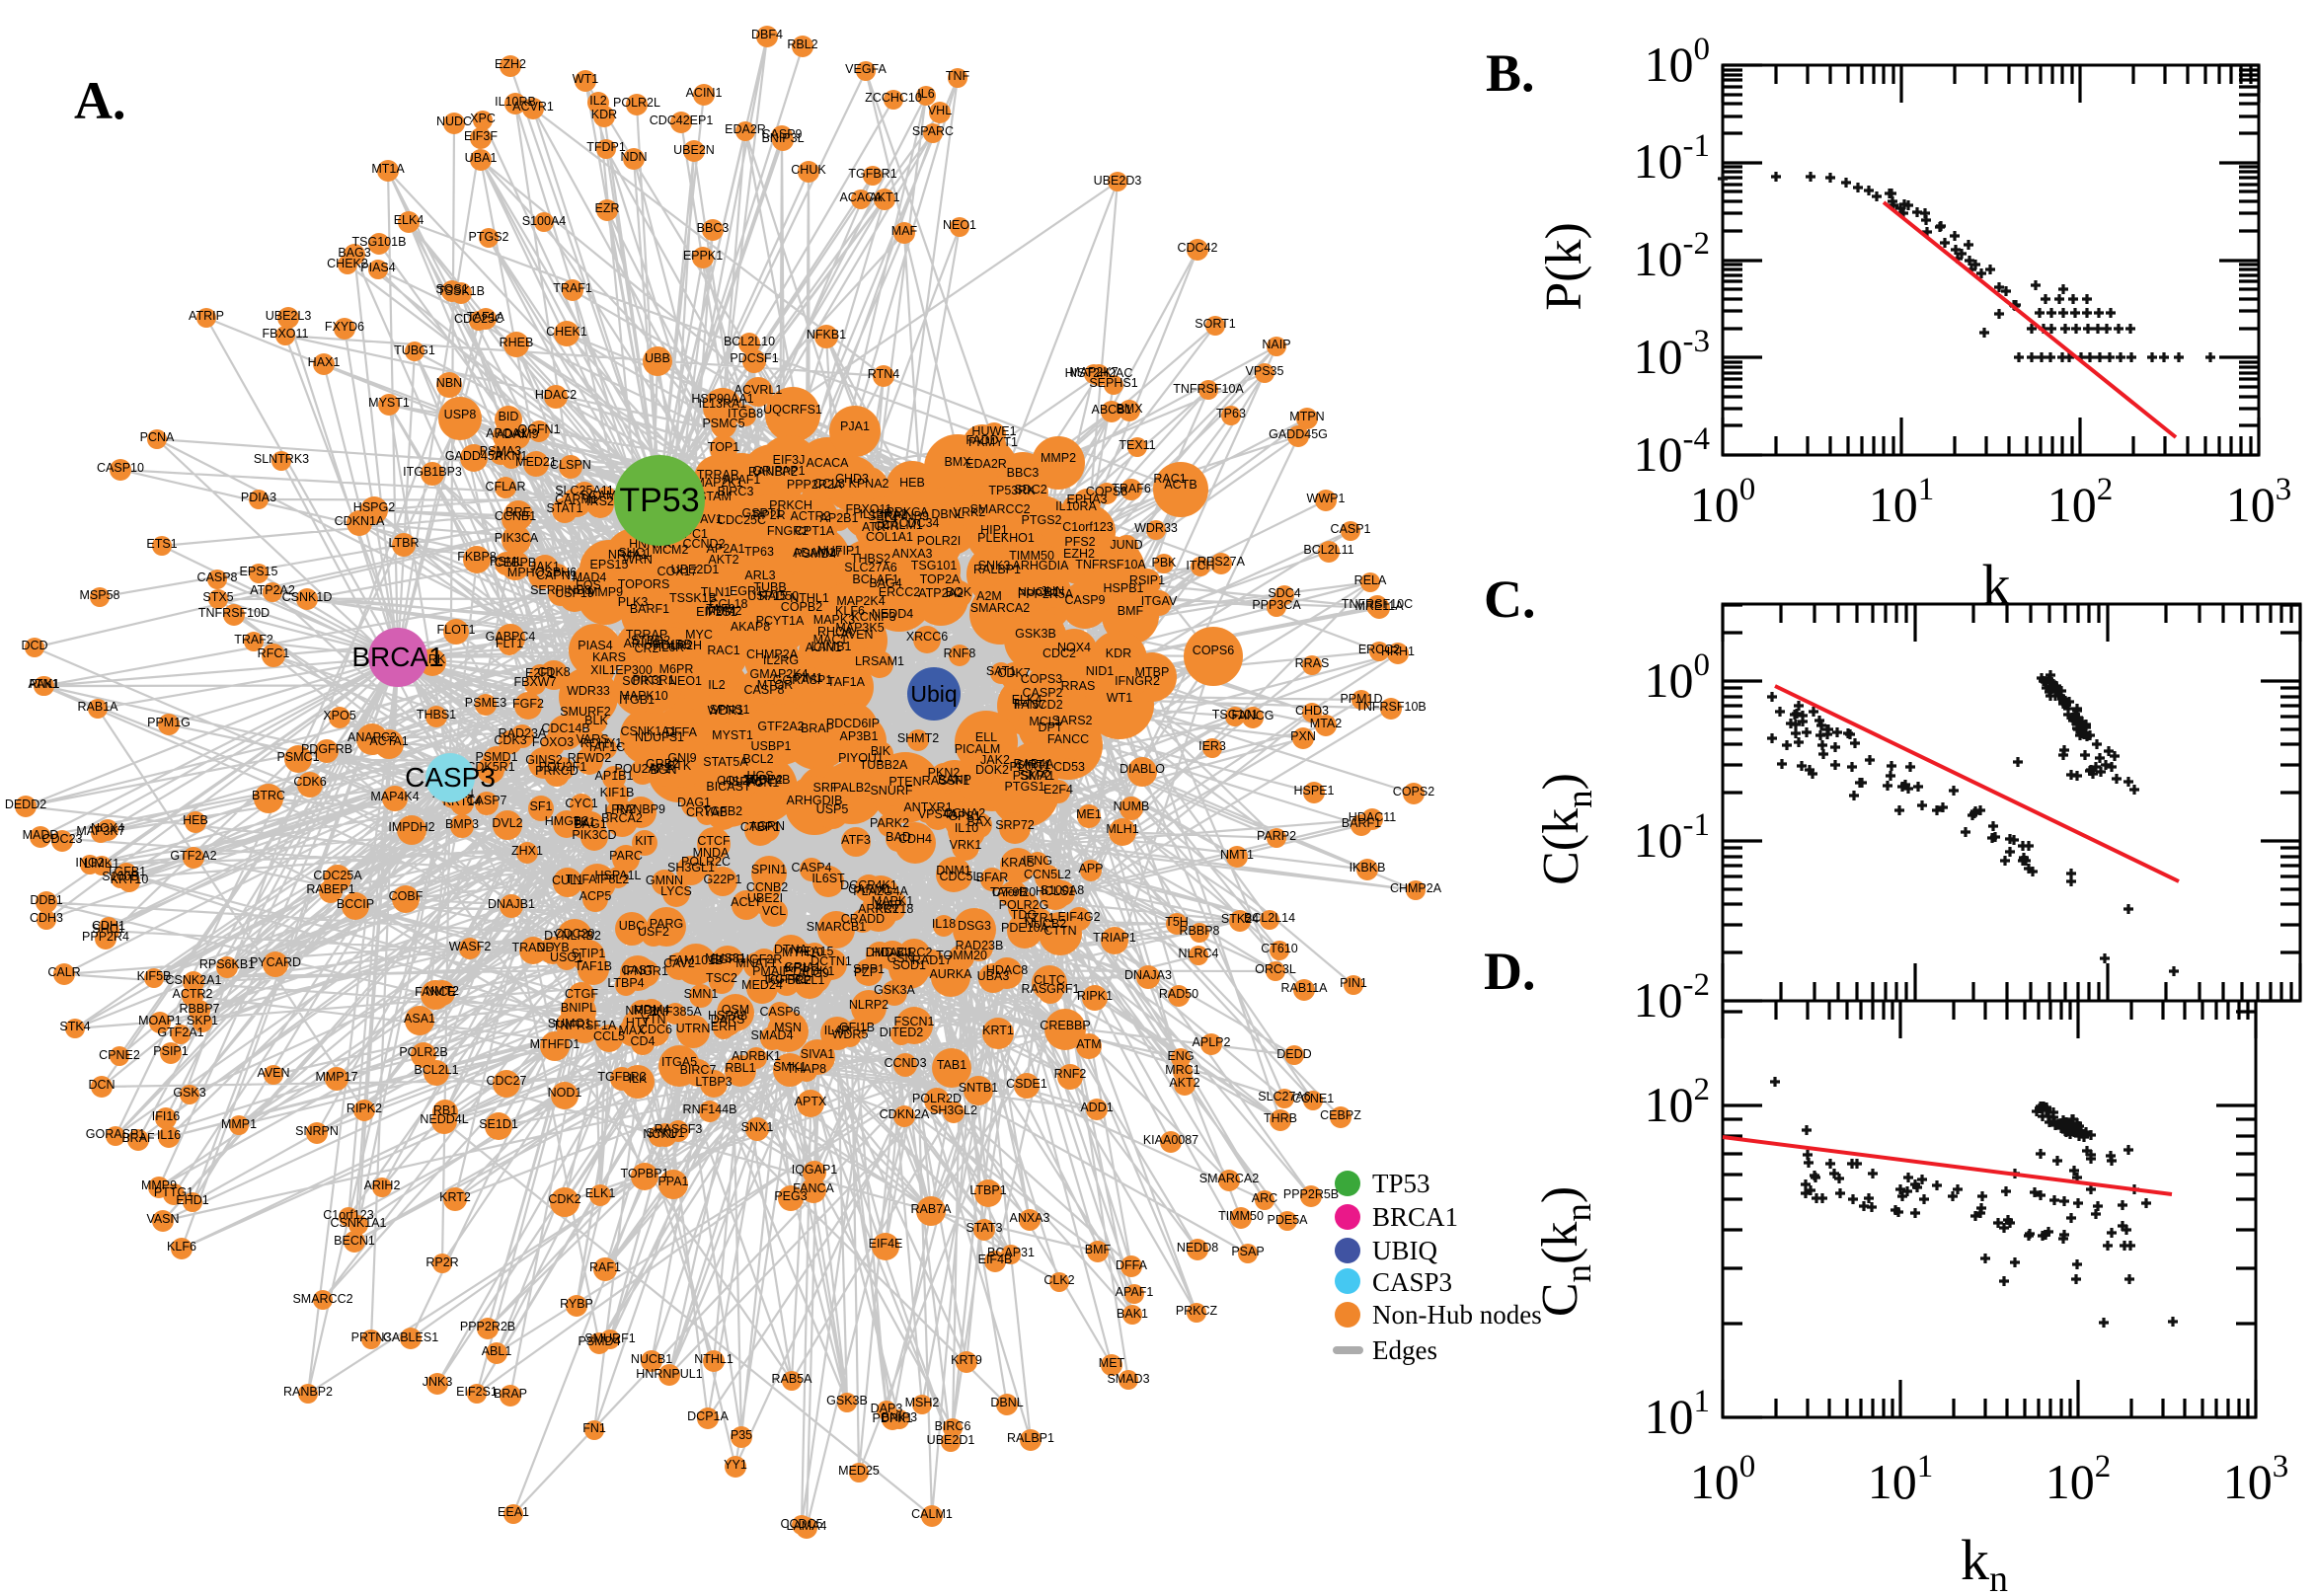 This screenshot has width=2316, height=1596. What do you see at coordinates (618, 792) in the screenshot?
I see `svg-text: KIF1B` at bounding box center [618, 792].